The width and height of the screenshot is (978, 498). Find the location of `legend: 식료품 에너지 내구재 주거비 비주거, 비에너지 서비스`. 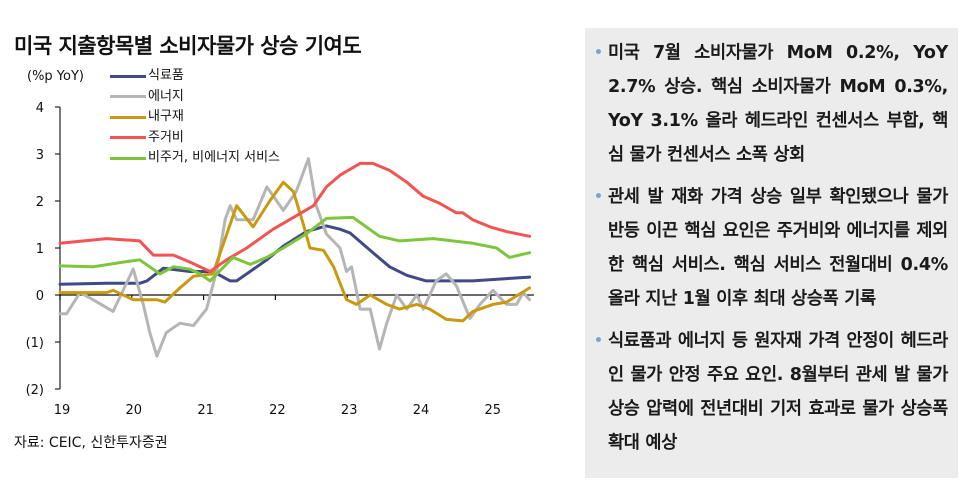

legend: 식료품 에너지 내구재 주거비 비주거, 비에너지 서비스 is located at coordinates (195, 117).